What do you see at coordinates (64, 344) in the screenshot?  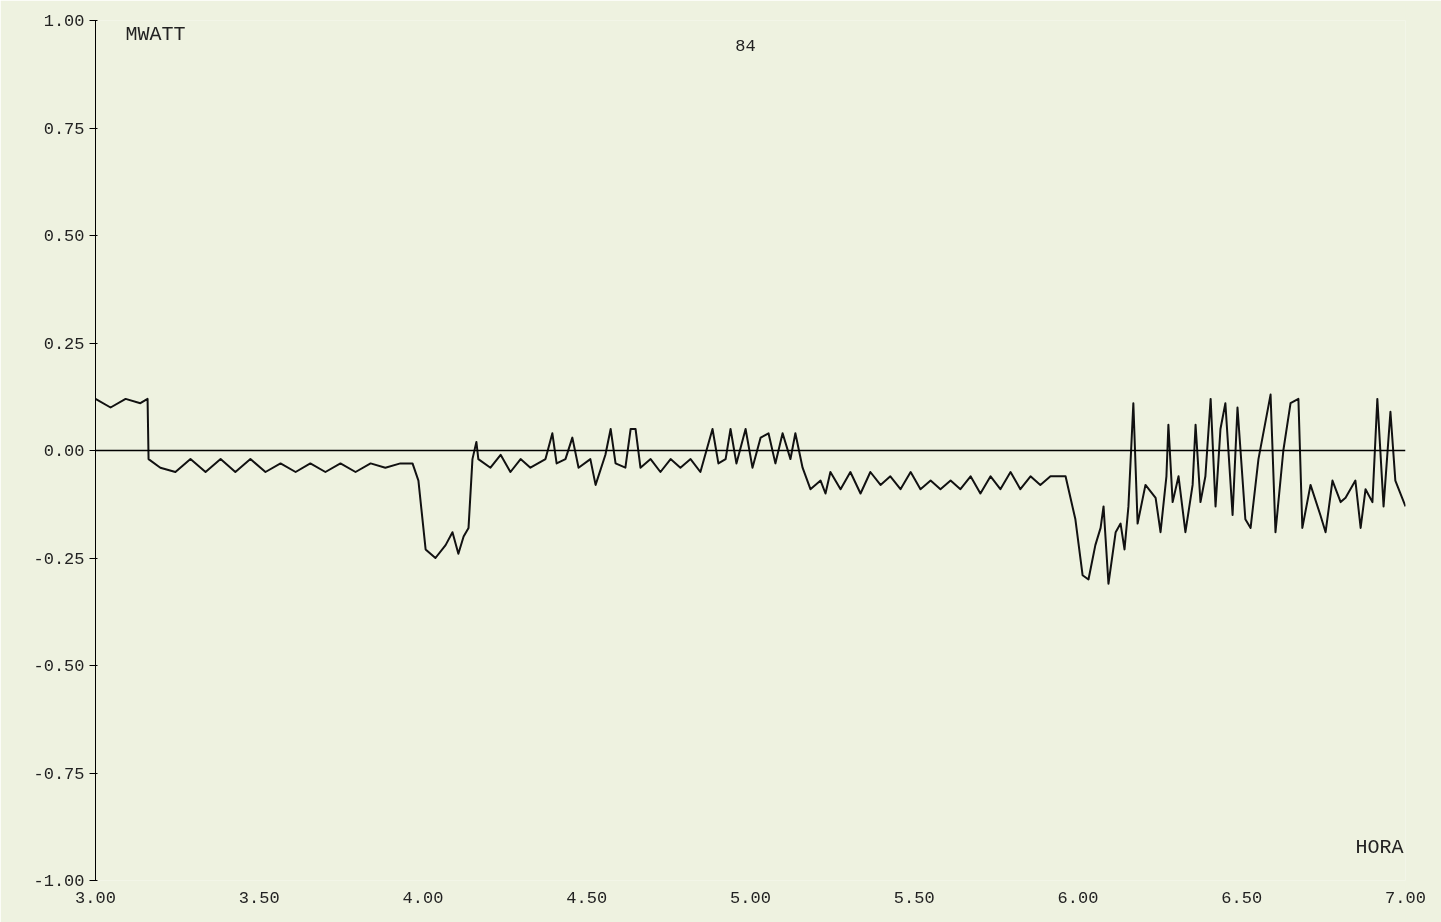 I see `y-tick-label: 0.25` at bounding box center [64, 344].